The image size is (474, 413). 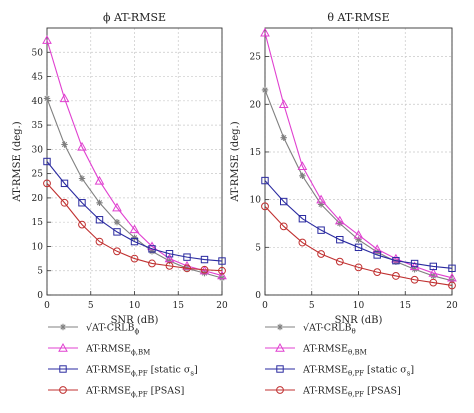 I want to click on y-tick-label: 50, so click(x=38, y=53).